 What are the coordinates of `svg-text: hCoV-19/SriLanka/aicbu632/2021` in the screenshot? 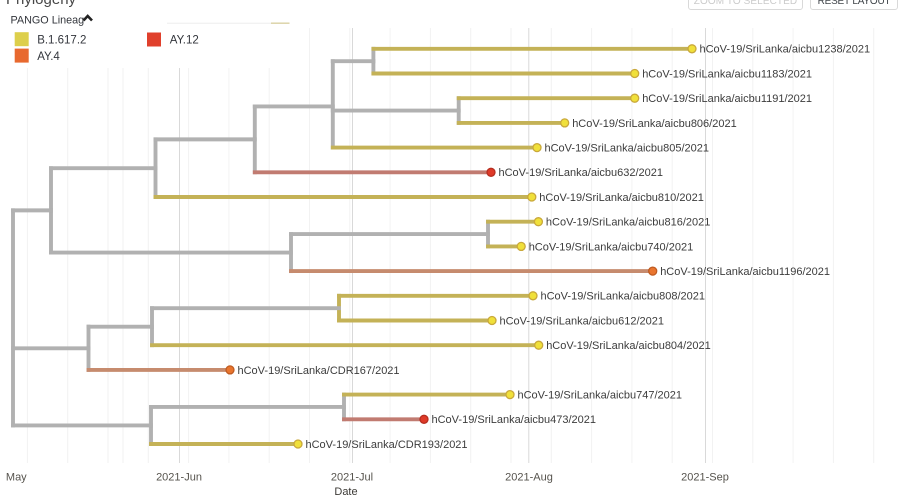 It's located at (581, 173).